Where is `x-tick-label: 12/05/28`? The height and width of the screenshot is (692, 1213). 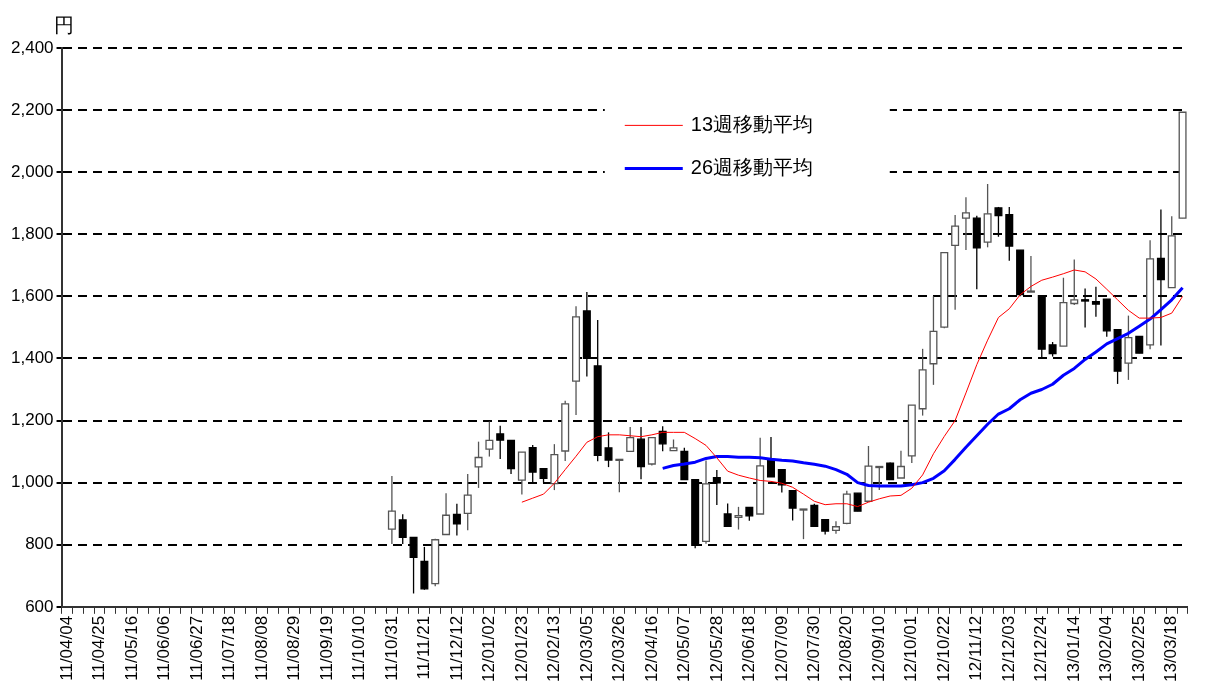 x-tick-label: 12/05/28 is located at coordinates (716, 649).